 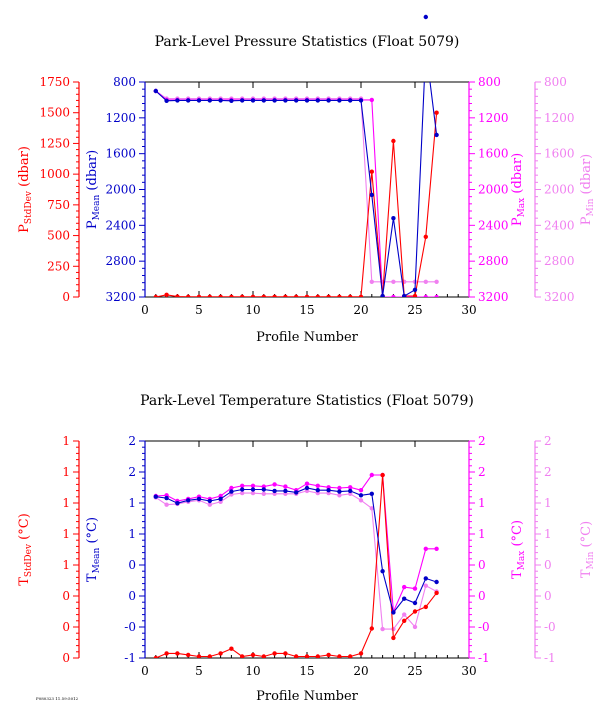 What do you see at coordinates (548, 534) in the screenshot?
I see `min-y-tick-label: 1` at bounding box center [548, 534].